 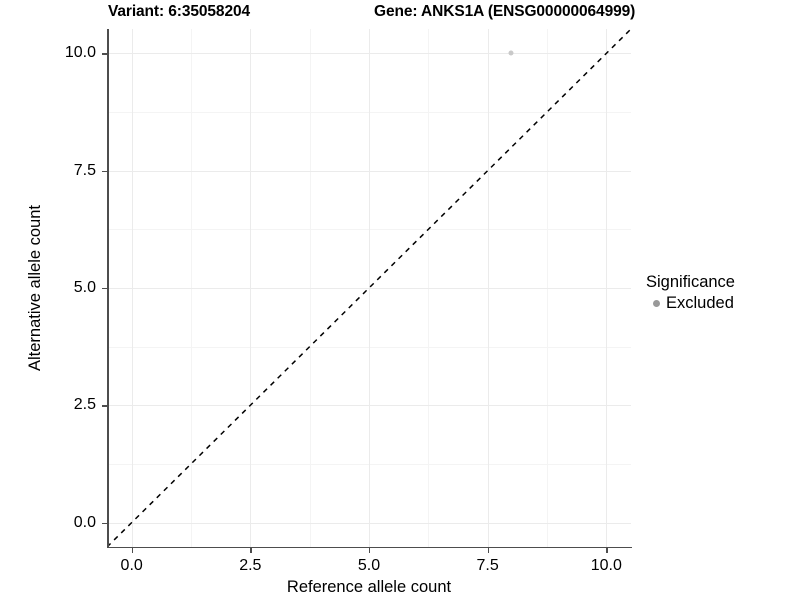 What do you see at coordinates (84, 405) in the screenshot?
I see `y-axis-tick-label: 2.5` at bounding box center [84, 405].